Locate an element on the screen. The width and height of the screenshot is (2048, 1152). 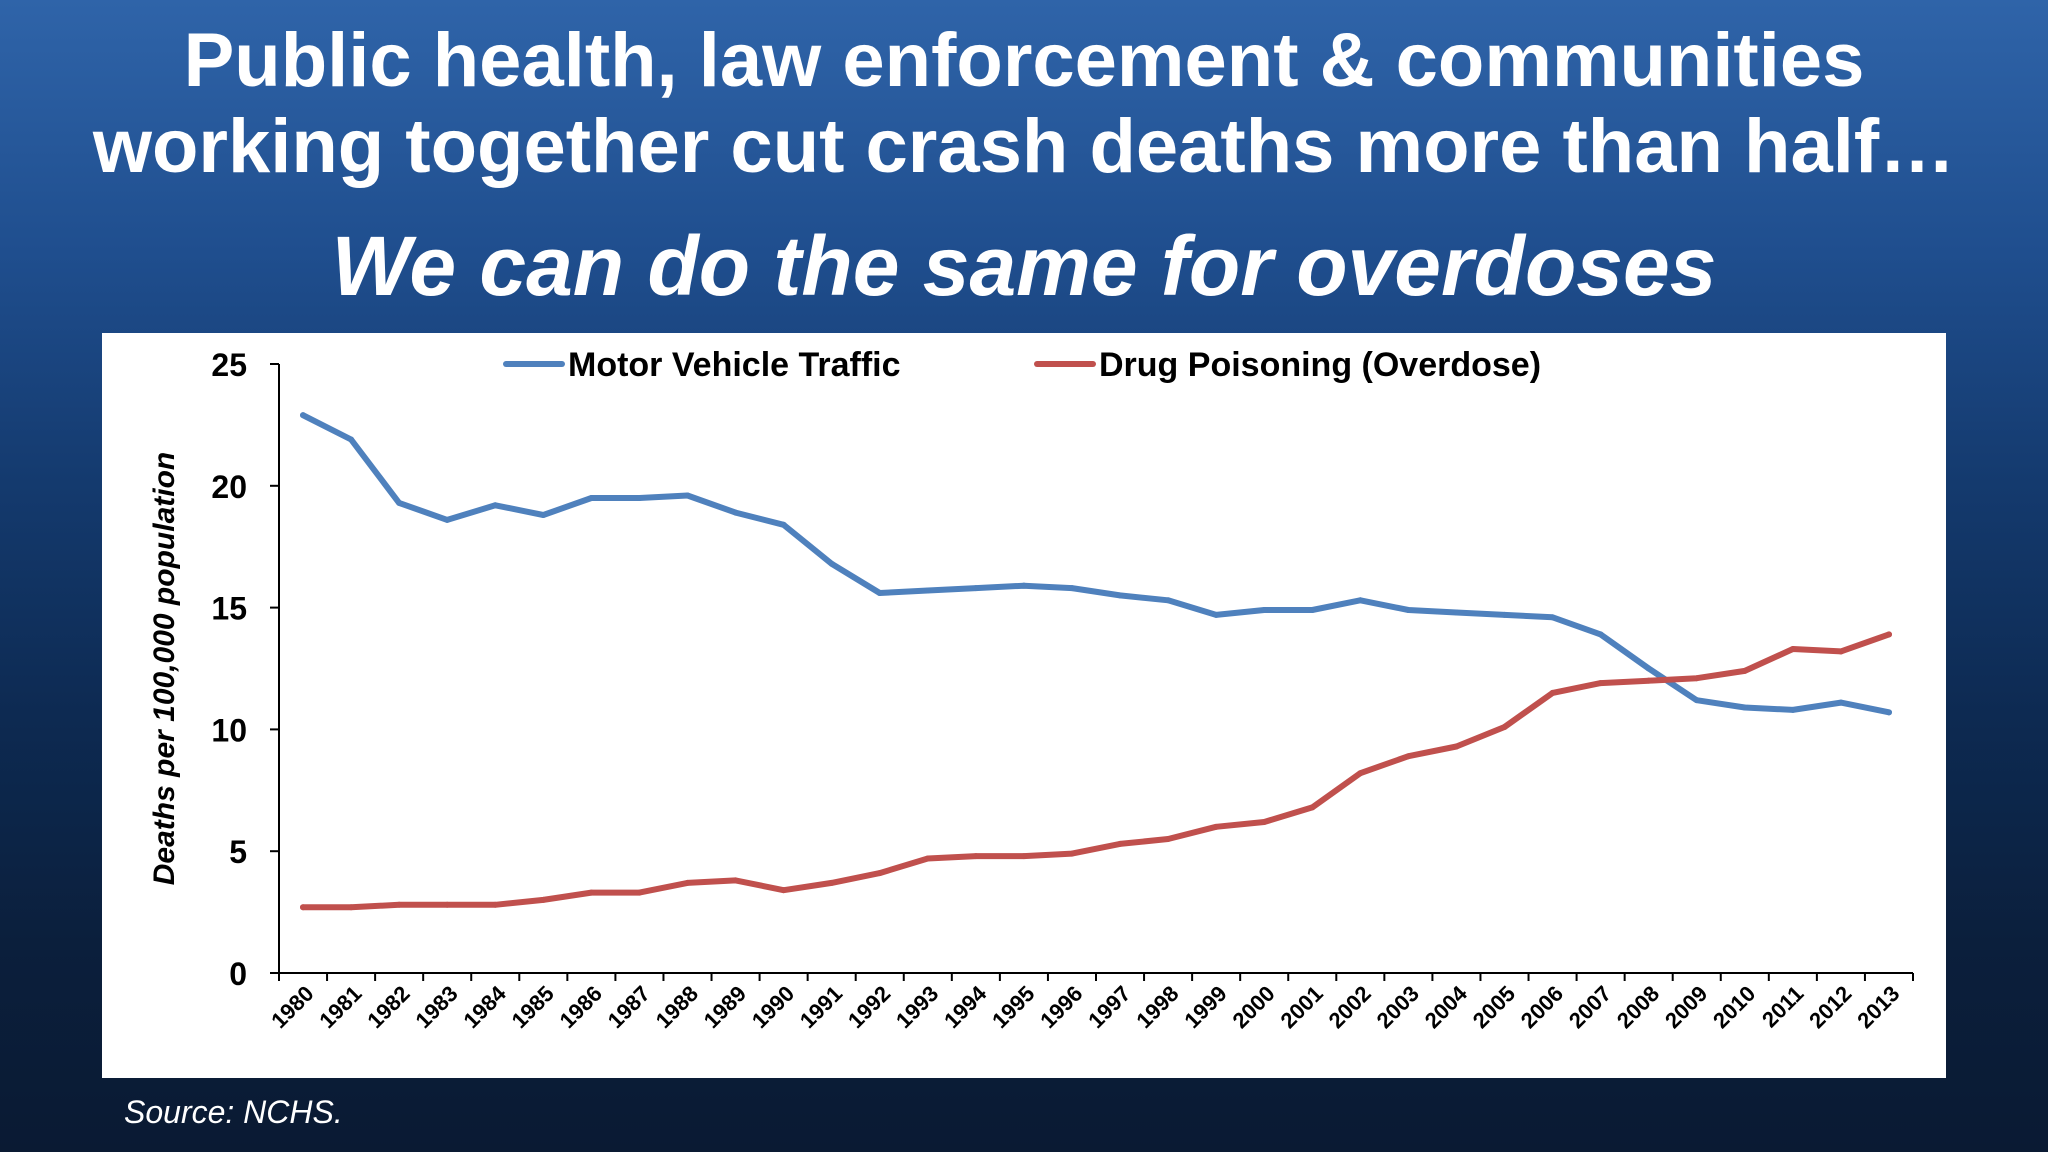
x-tick-label: 2013 is located at coordinates (1878, 1007).